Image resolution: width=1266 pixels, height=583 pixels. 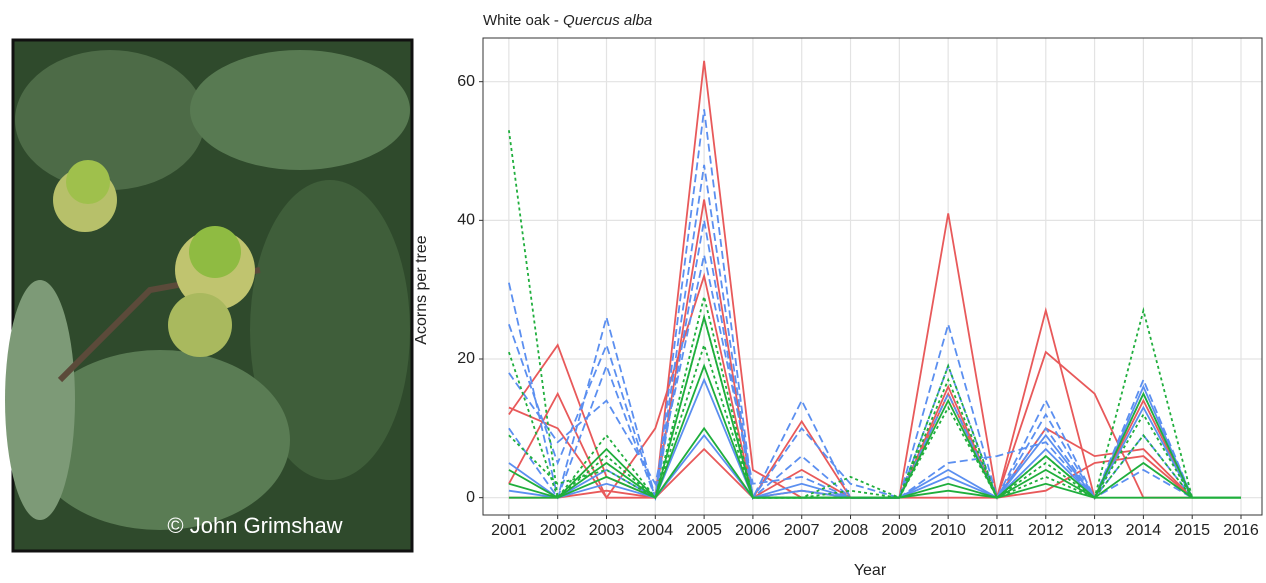 I want to click on x-tick-label: 2007, so click(x=802, y=530).